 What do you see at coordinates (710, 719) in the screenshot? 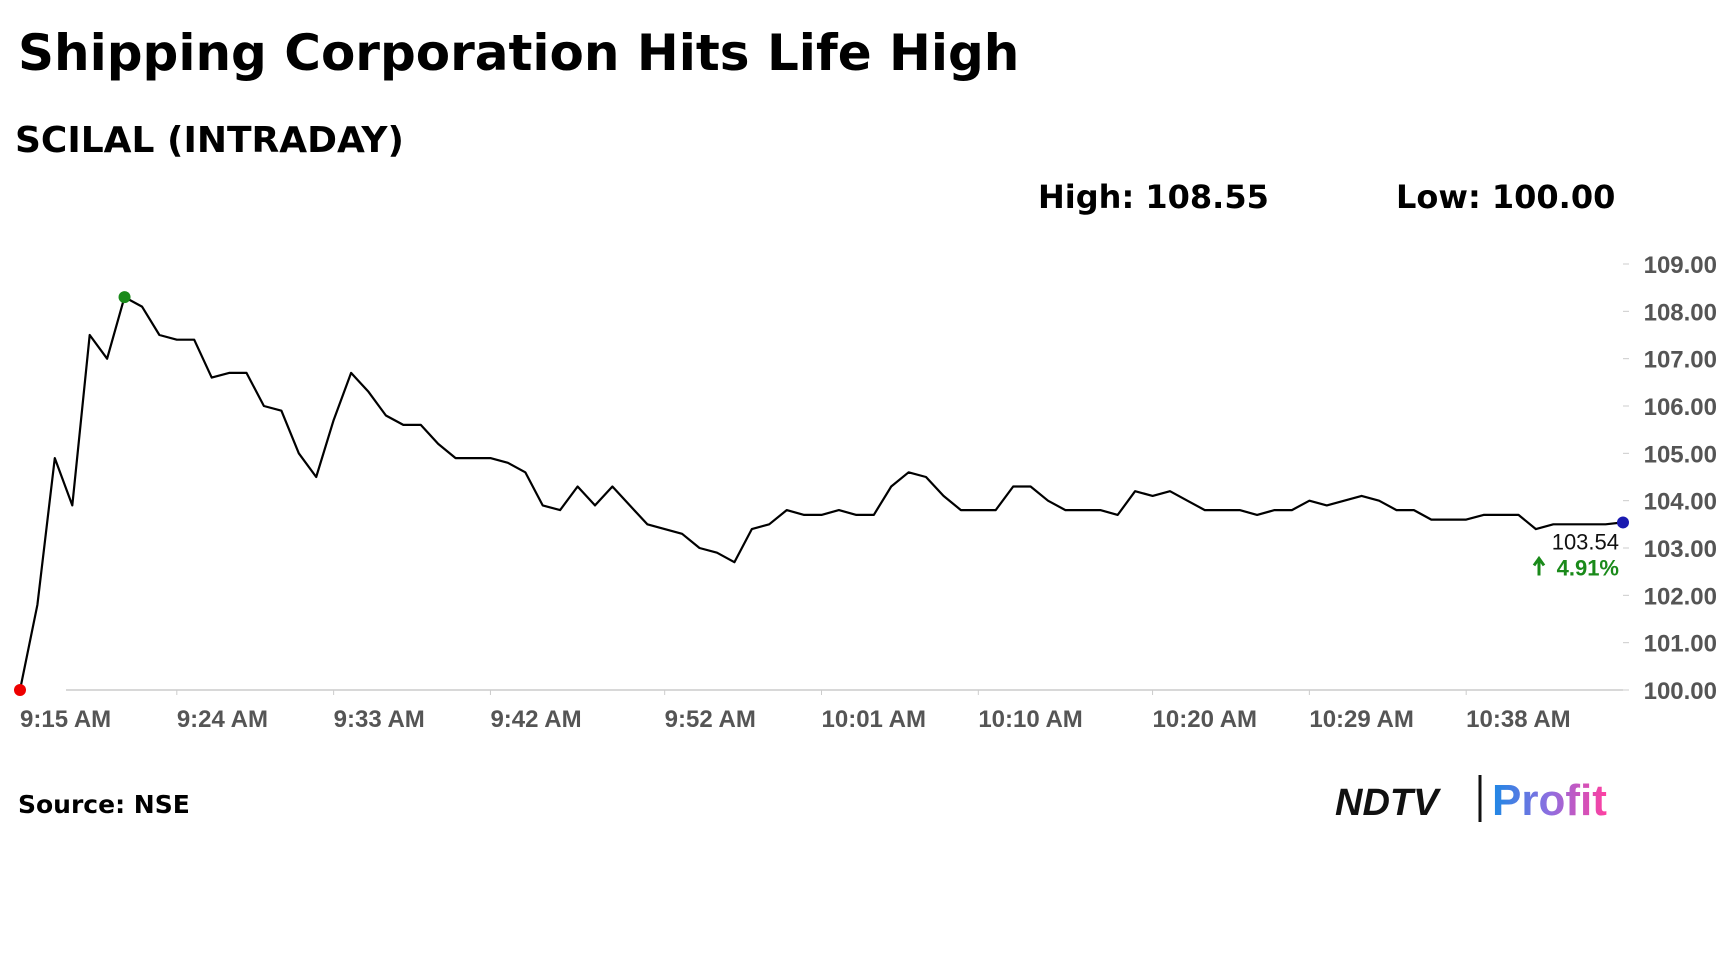
I see `x-tick-label: 9:52 AM` at bounding box center [710, 719].